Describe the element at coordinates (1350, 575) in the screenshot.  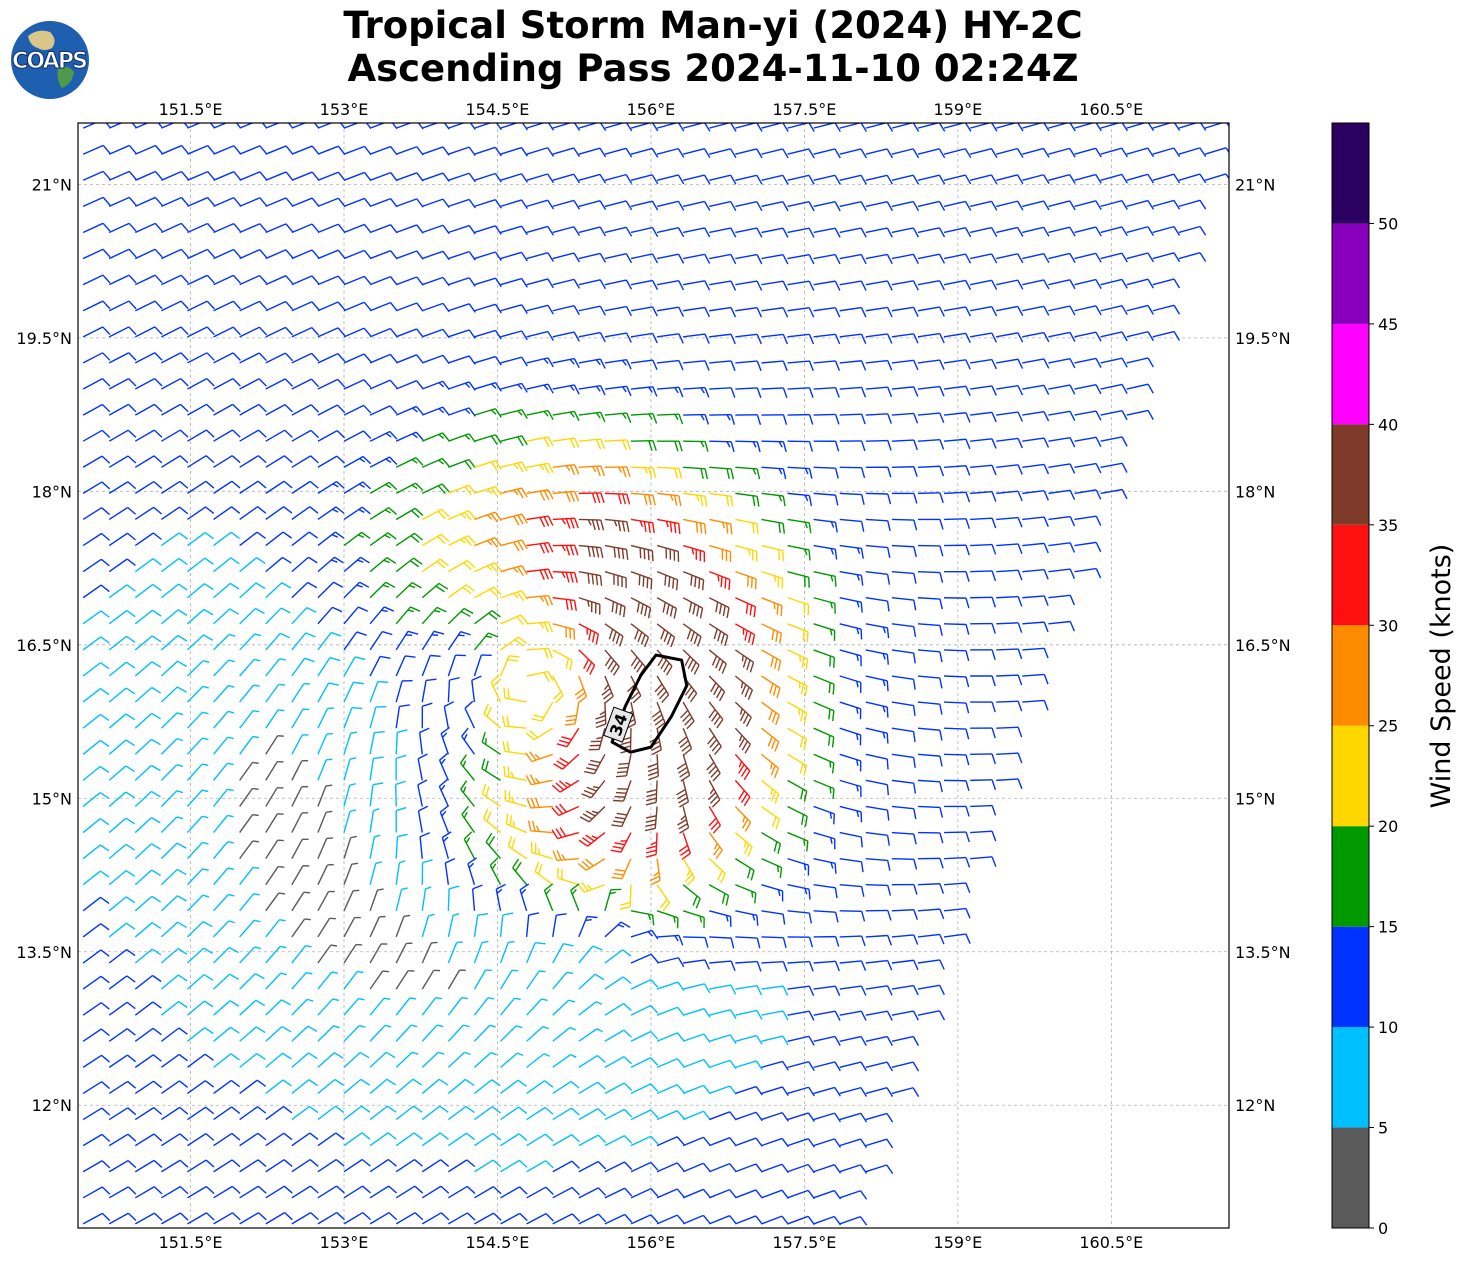
I see `colorbar-bin` at that location.